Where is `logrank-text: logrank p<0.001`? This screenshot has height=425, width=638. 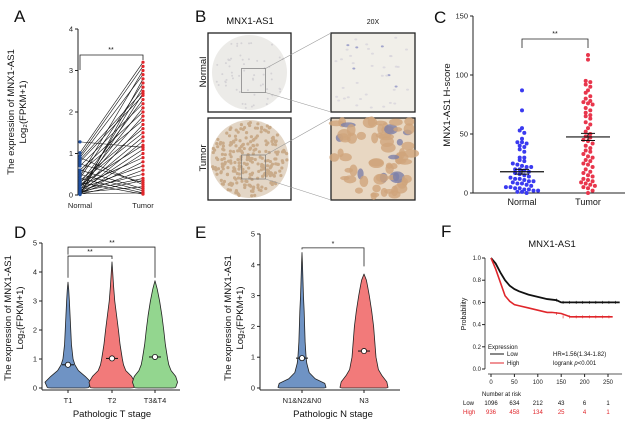 logrank-text: logrank p<0.001 is located at coordinates (575, 364).